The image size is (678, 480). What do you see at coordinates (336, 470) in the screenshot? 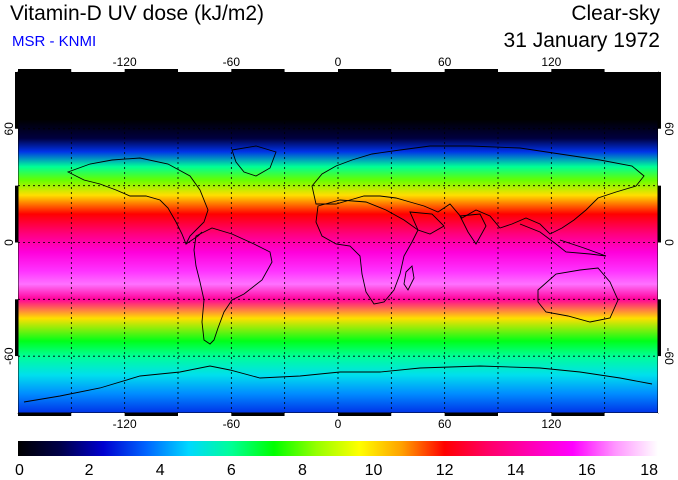
I see `colorbar-labels: 0 2 4 6 8 10 12 14 16 18` at bounding box center [336, 470].